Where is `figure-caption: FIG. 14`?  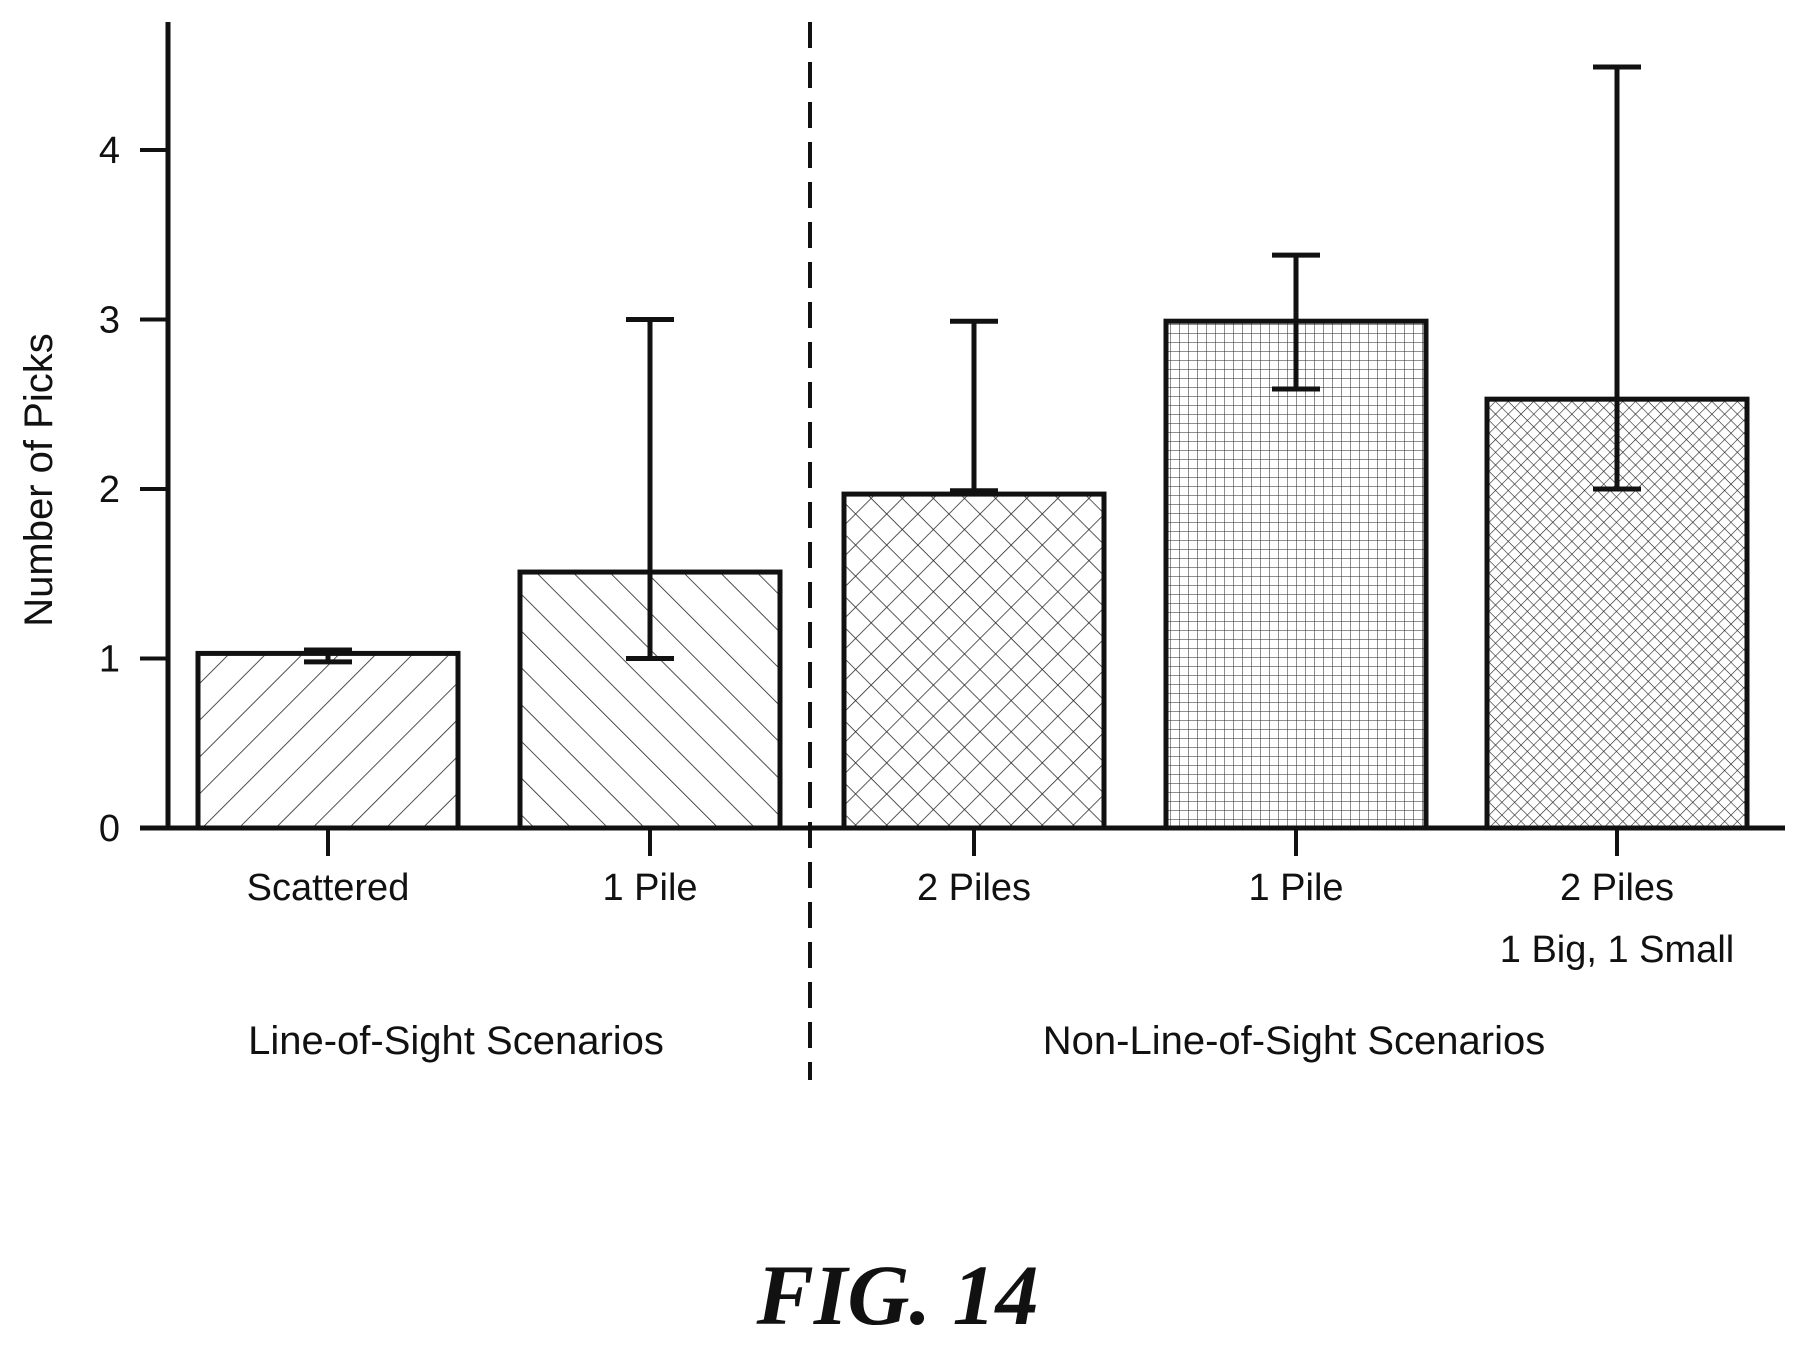
figure-caption: FIG. 14 is located at coordinates (897, 1295).